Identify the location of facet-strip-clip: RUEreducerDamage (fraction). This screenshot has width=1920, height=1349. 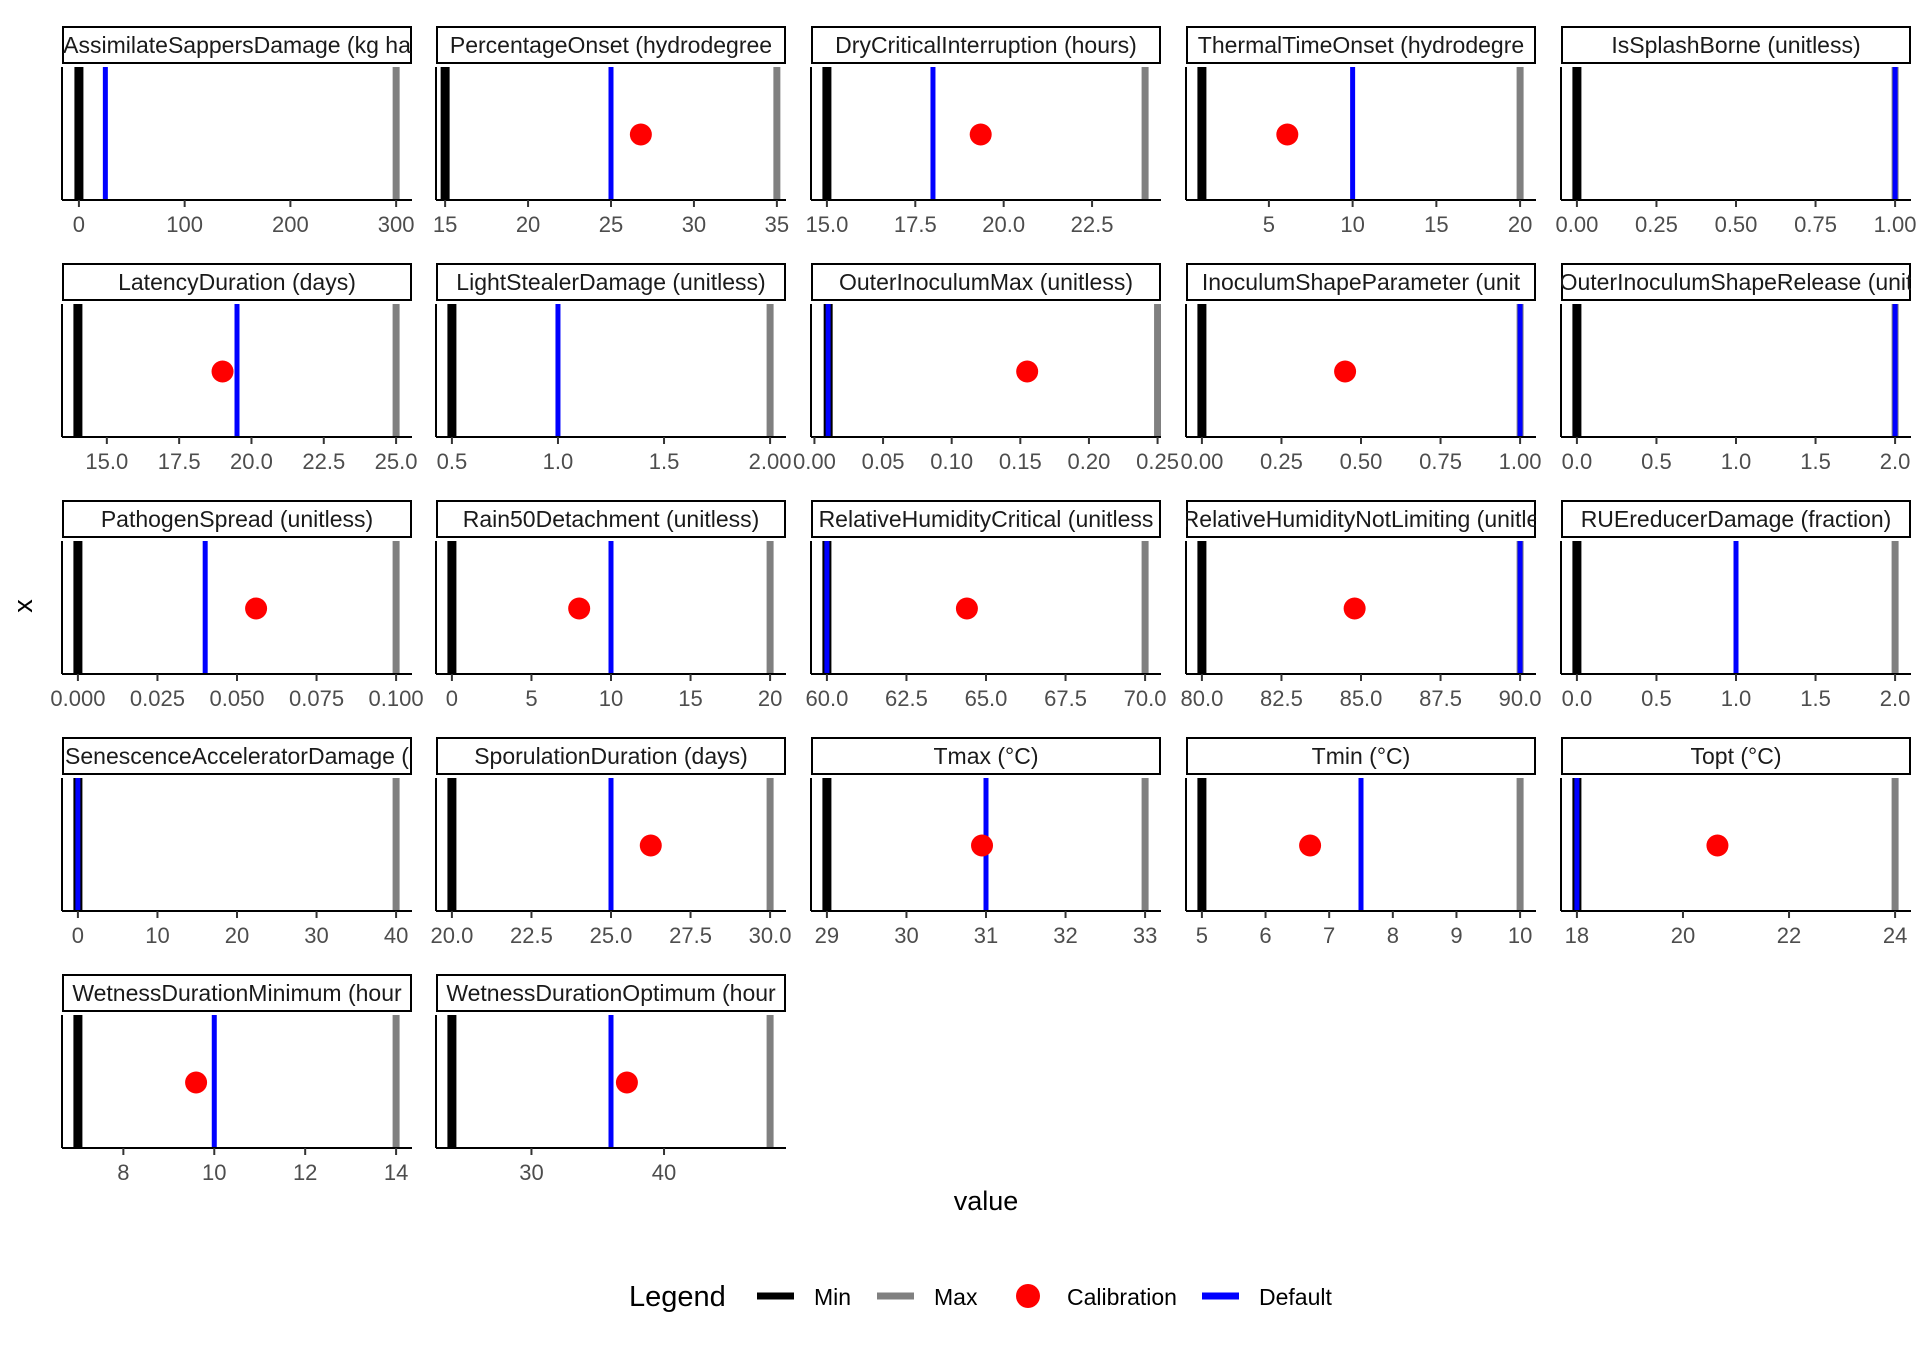
(1736, 519).